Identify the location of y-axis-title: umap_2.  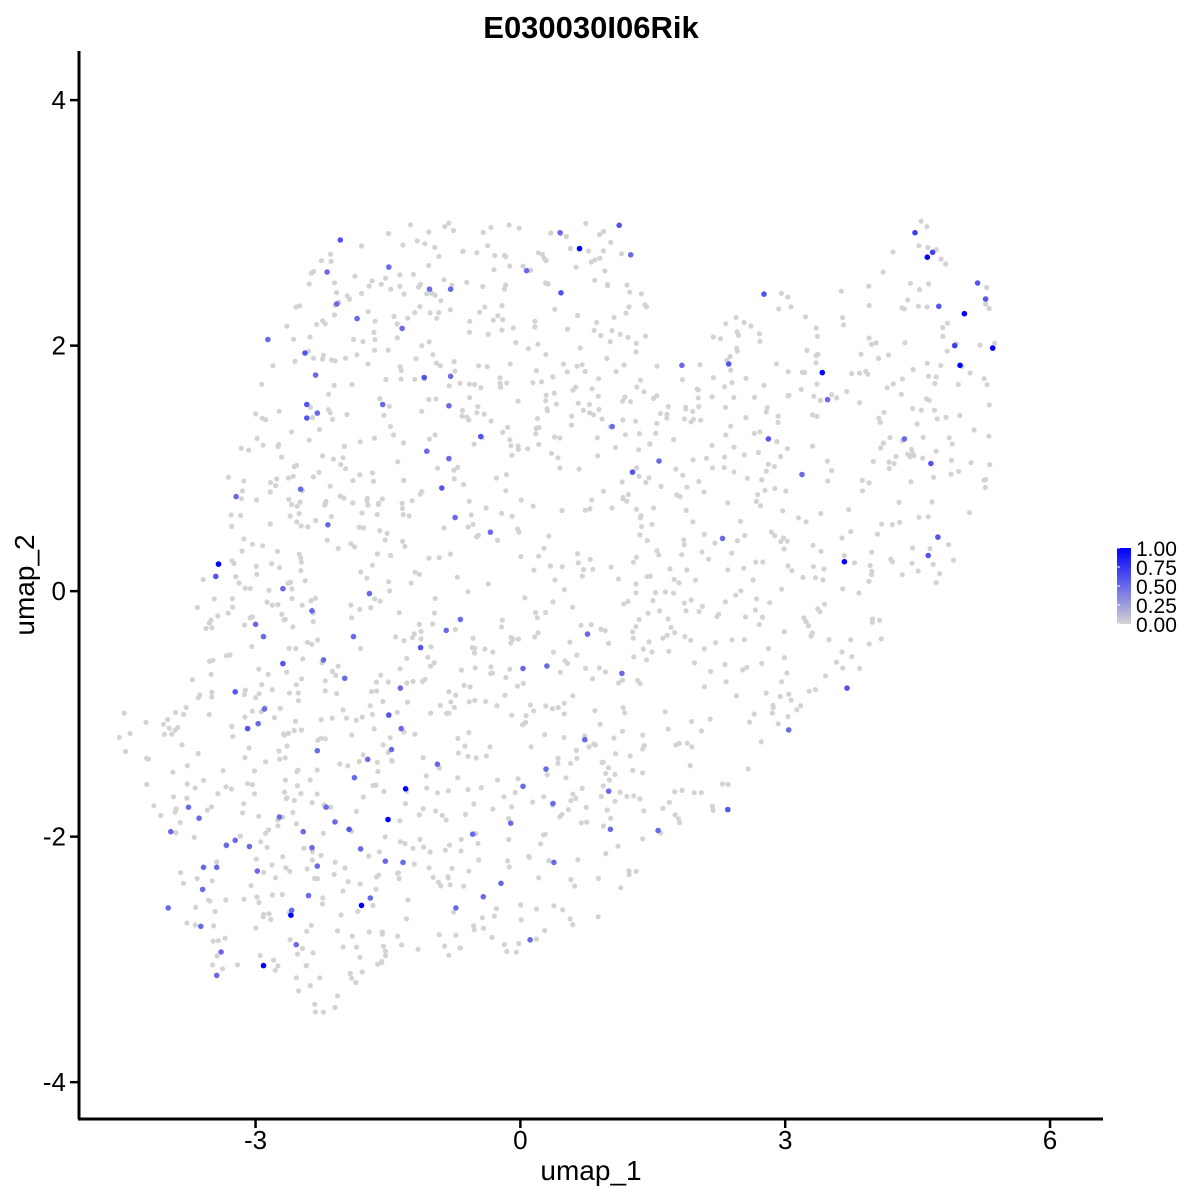
(24, 584).